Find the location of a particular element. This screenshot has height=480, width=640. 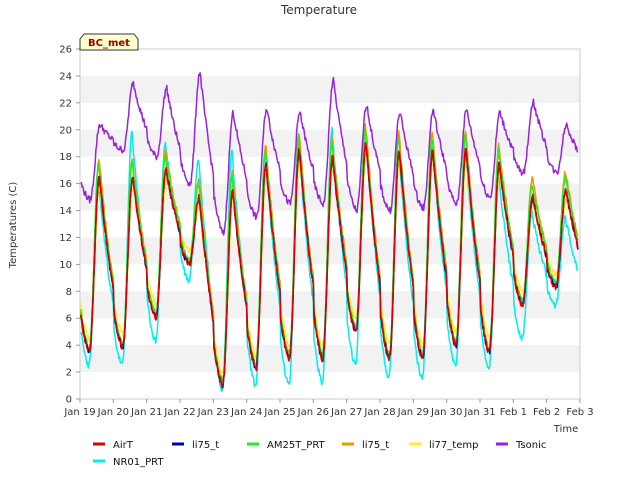

y-tick-label: 8 is located at coordinates (69, 292).